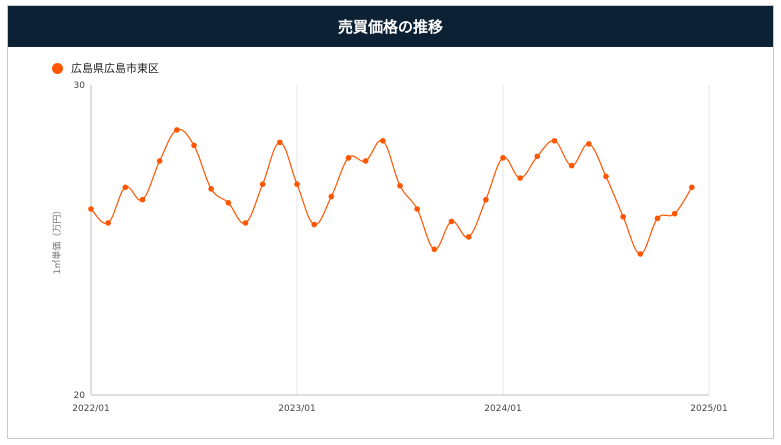 This screenshot has width=781, height=445. I want to click on chart-title: 売買価格の推移, so click(390, 27).